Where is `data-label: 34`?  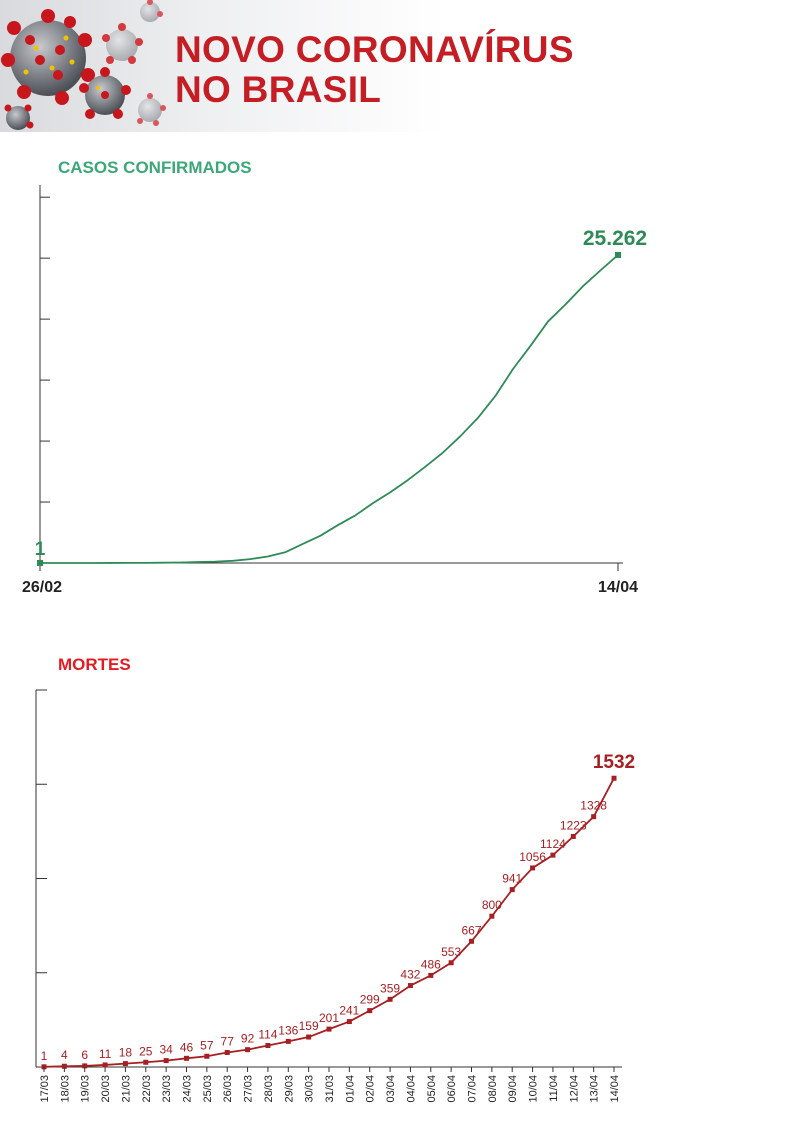 data-label: 34 is located at coordinates (166, 1050).